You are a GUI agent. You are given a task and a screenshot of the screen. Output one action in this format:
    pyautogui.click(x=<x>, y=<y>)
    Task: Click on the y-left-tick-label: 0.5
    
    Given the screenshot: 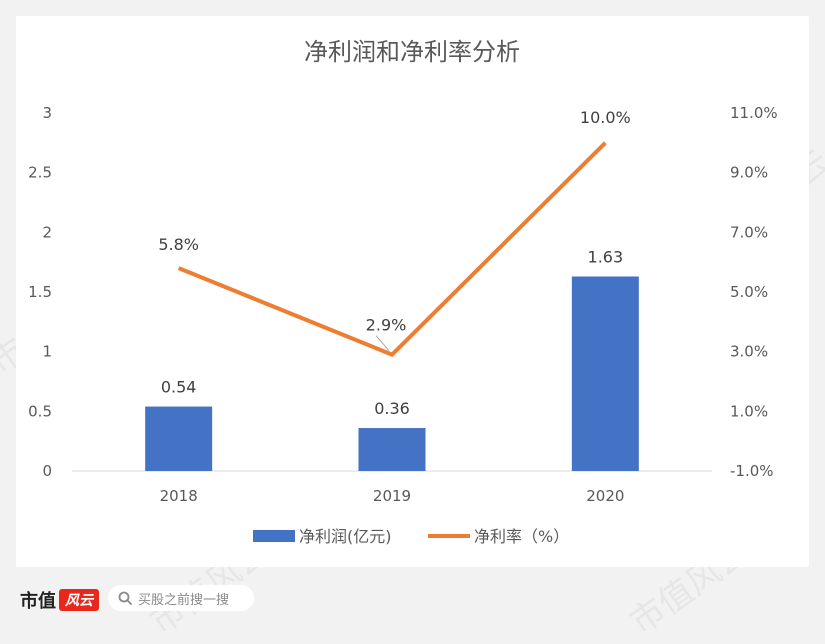 What is the action you would take?
    pyautogui.click(x=40, y=411)
    